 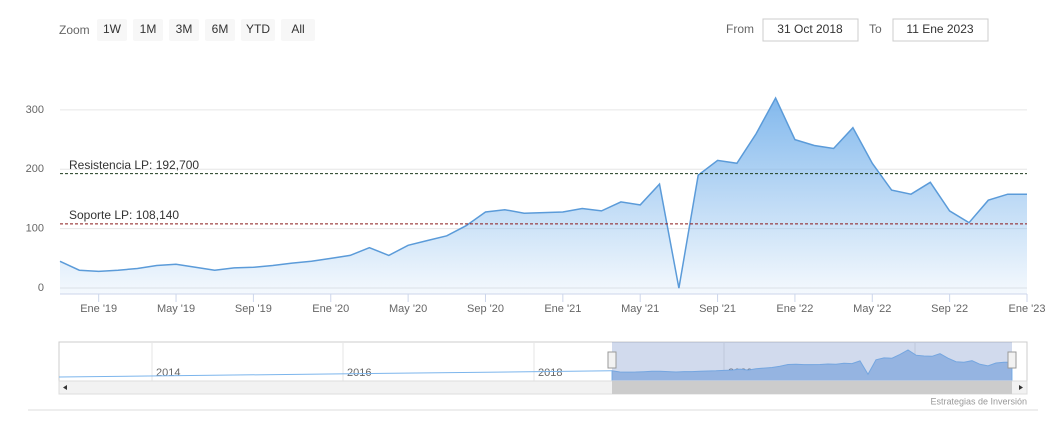 I want to click on y-tick-label: 0, so click(x=41, y=288).